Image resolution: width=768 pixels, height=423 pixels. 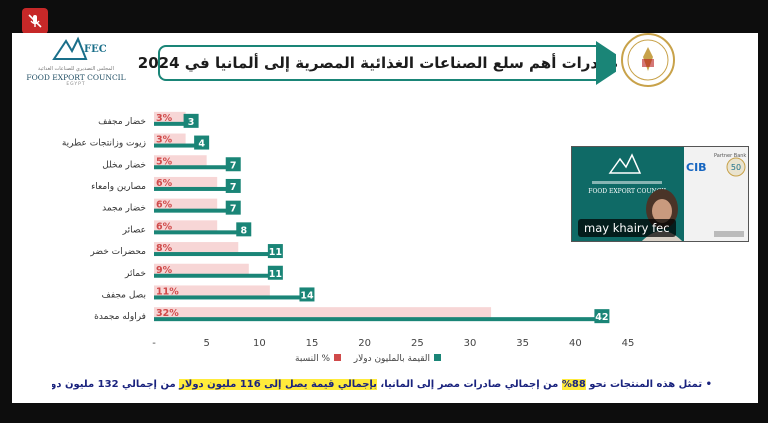 What do you see at coordinates (95, 49) in the screenshot?
I see `fec-abbr: FEC` at bounding box center [95, 49].